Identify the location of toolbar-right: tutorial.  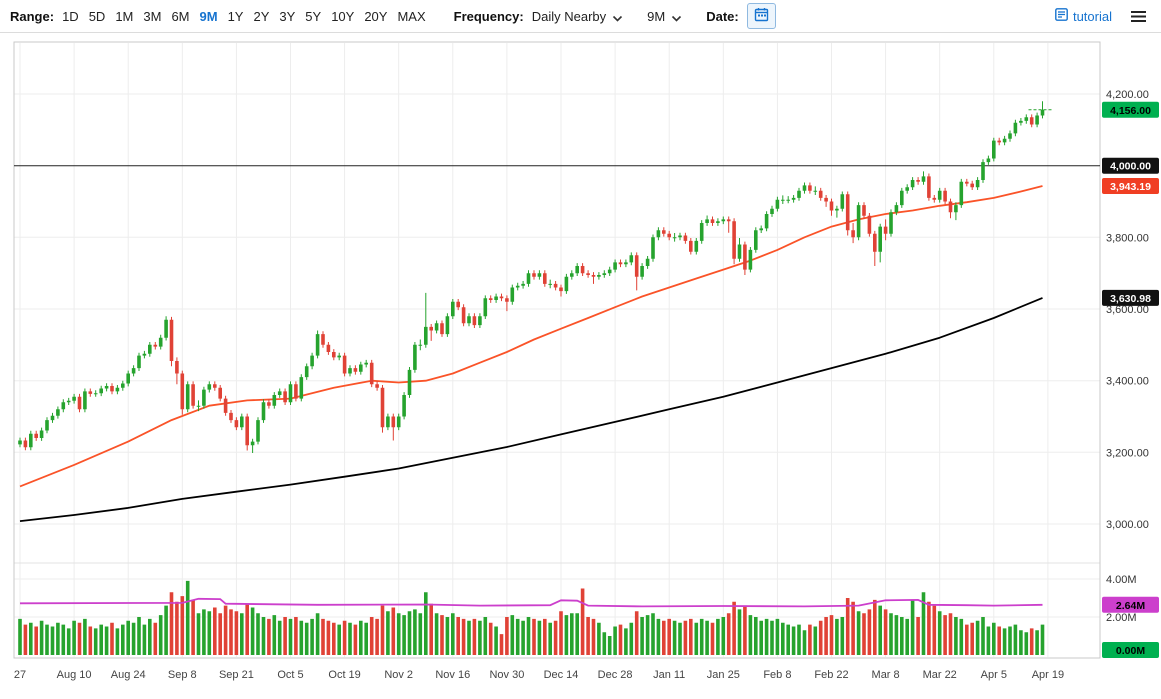
(1103, 16).